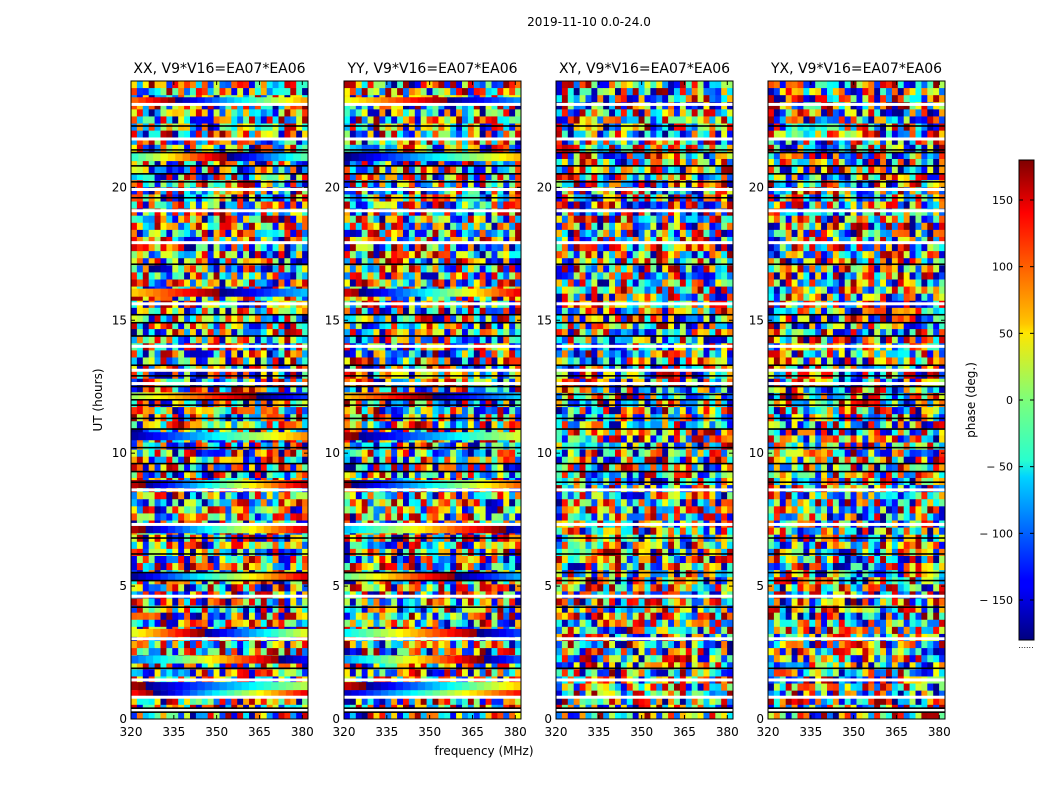 The image size is (1050, 800). Describe the element at coordinates (760, 586) in the screenshot. I see `y-tick-label: 5` at that location.